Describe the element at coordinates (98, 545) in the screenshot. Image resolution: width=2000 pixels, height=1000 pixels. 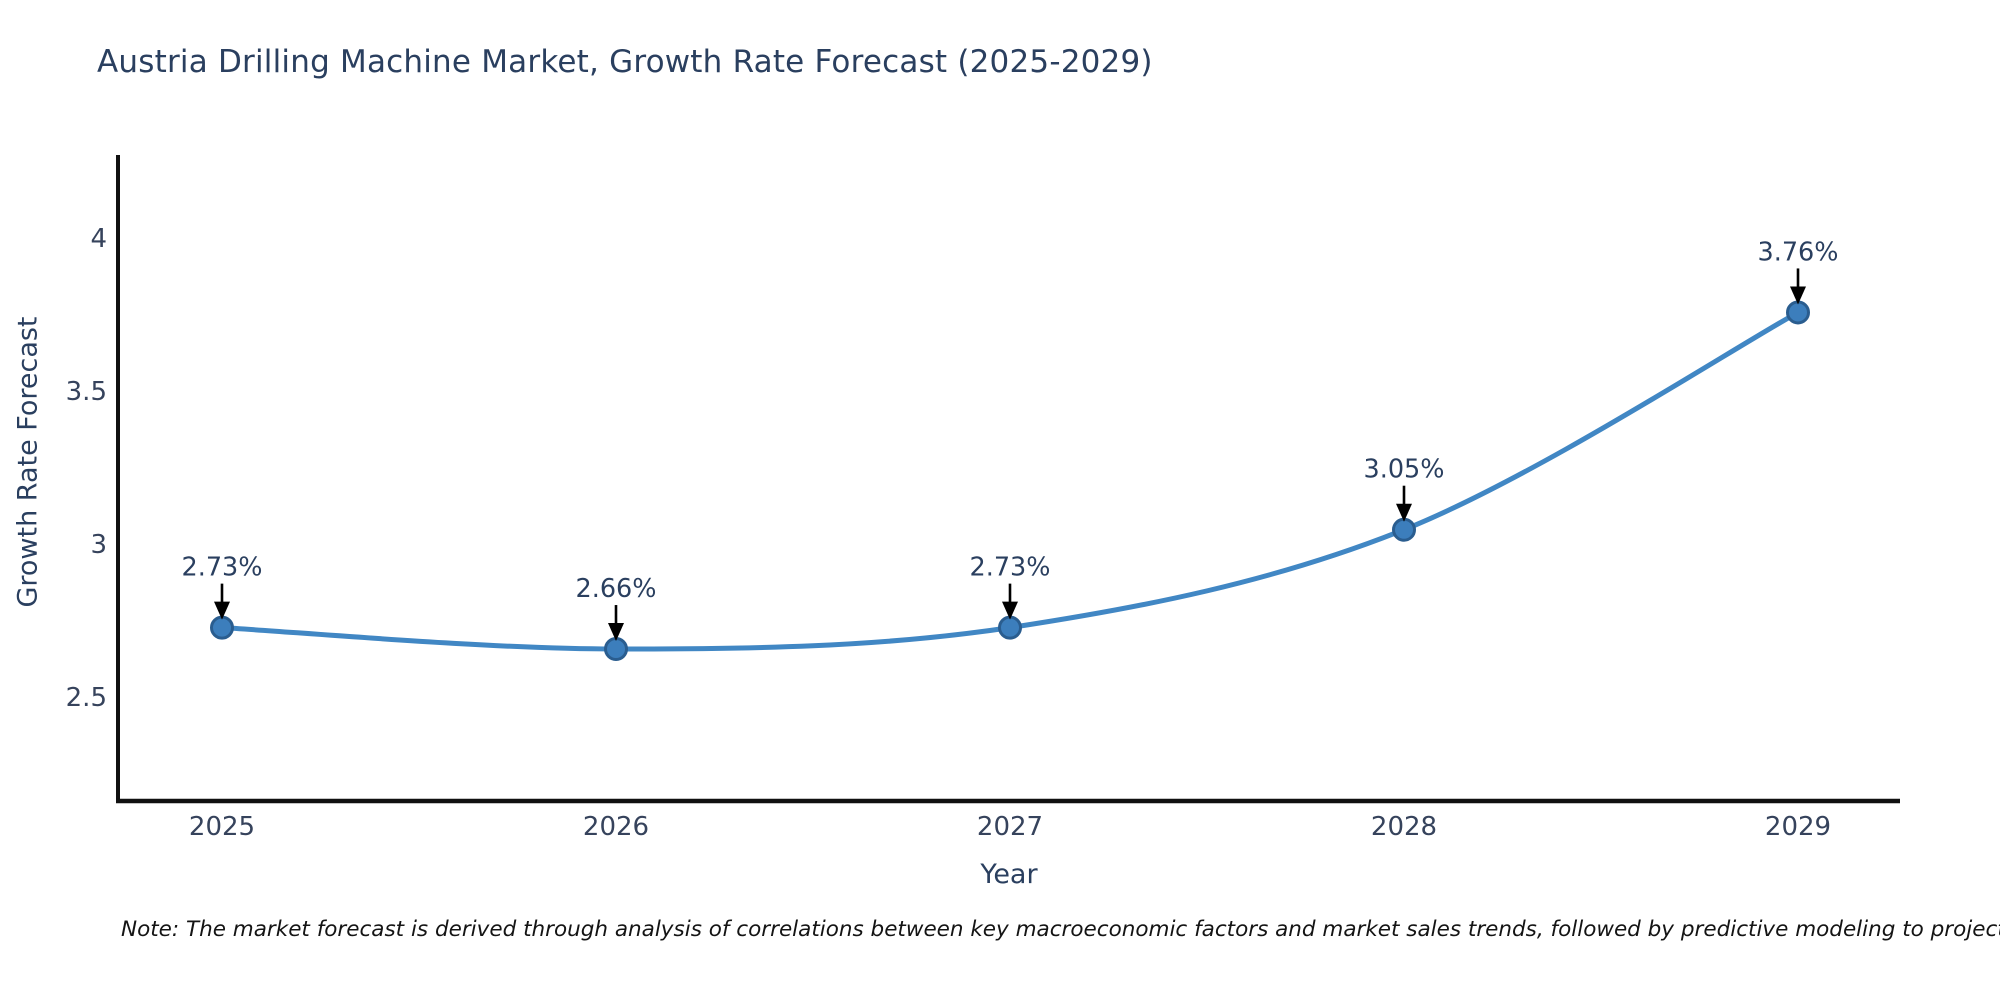
I see `y-tick-label: 3` at that location.